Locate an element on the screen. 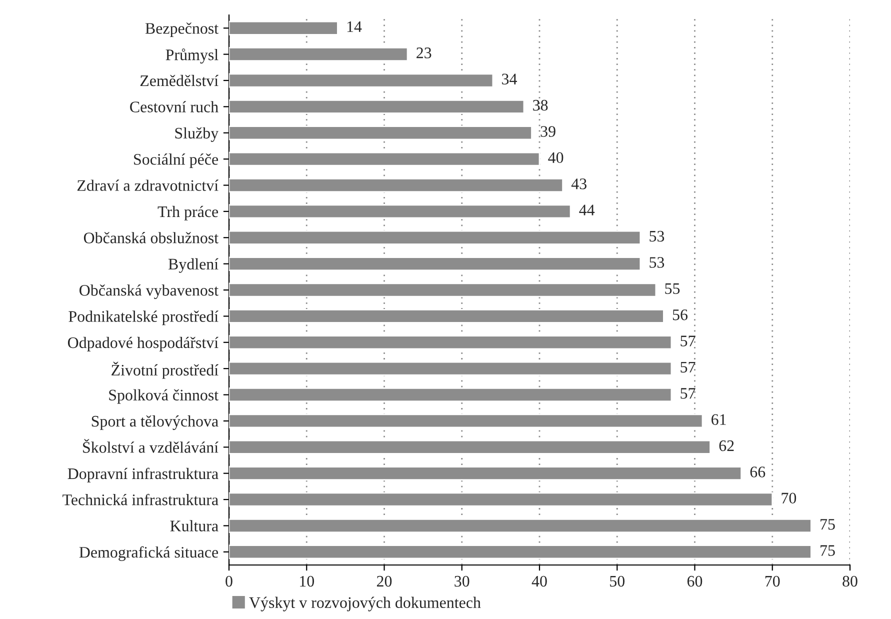  x-tick-label: 20 is located at coordinates (384, 581).